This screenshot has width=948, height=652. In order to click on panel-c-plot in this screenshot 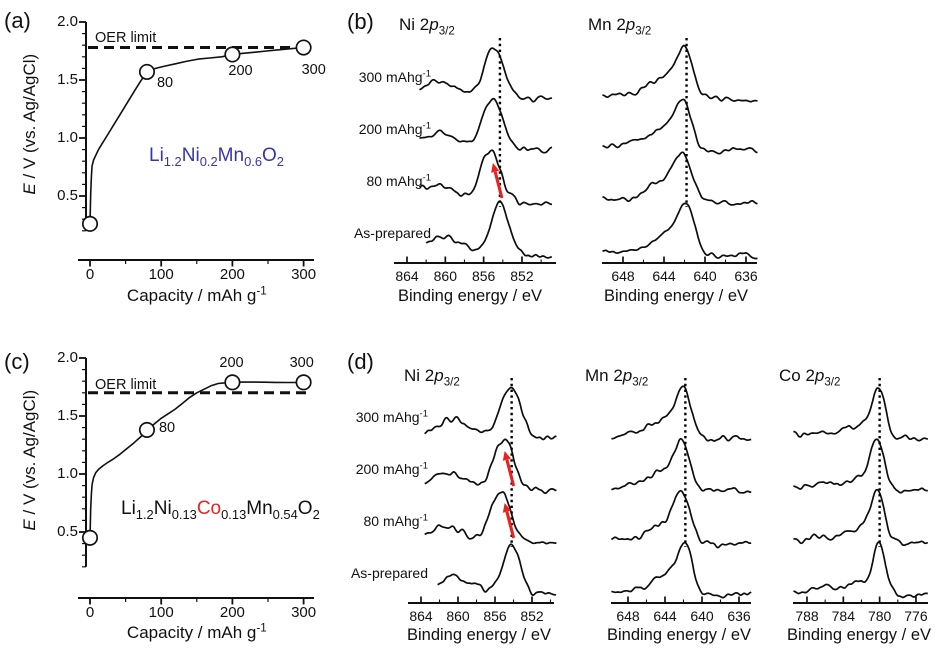, I will do `click(196, 481)`.